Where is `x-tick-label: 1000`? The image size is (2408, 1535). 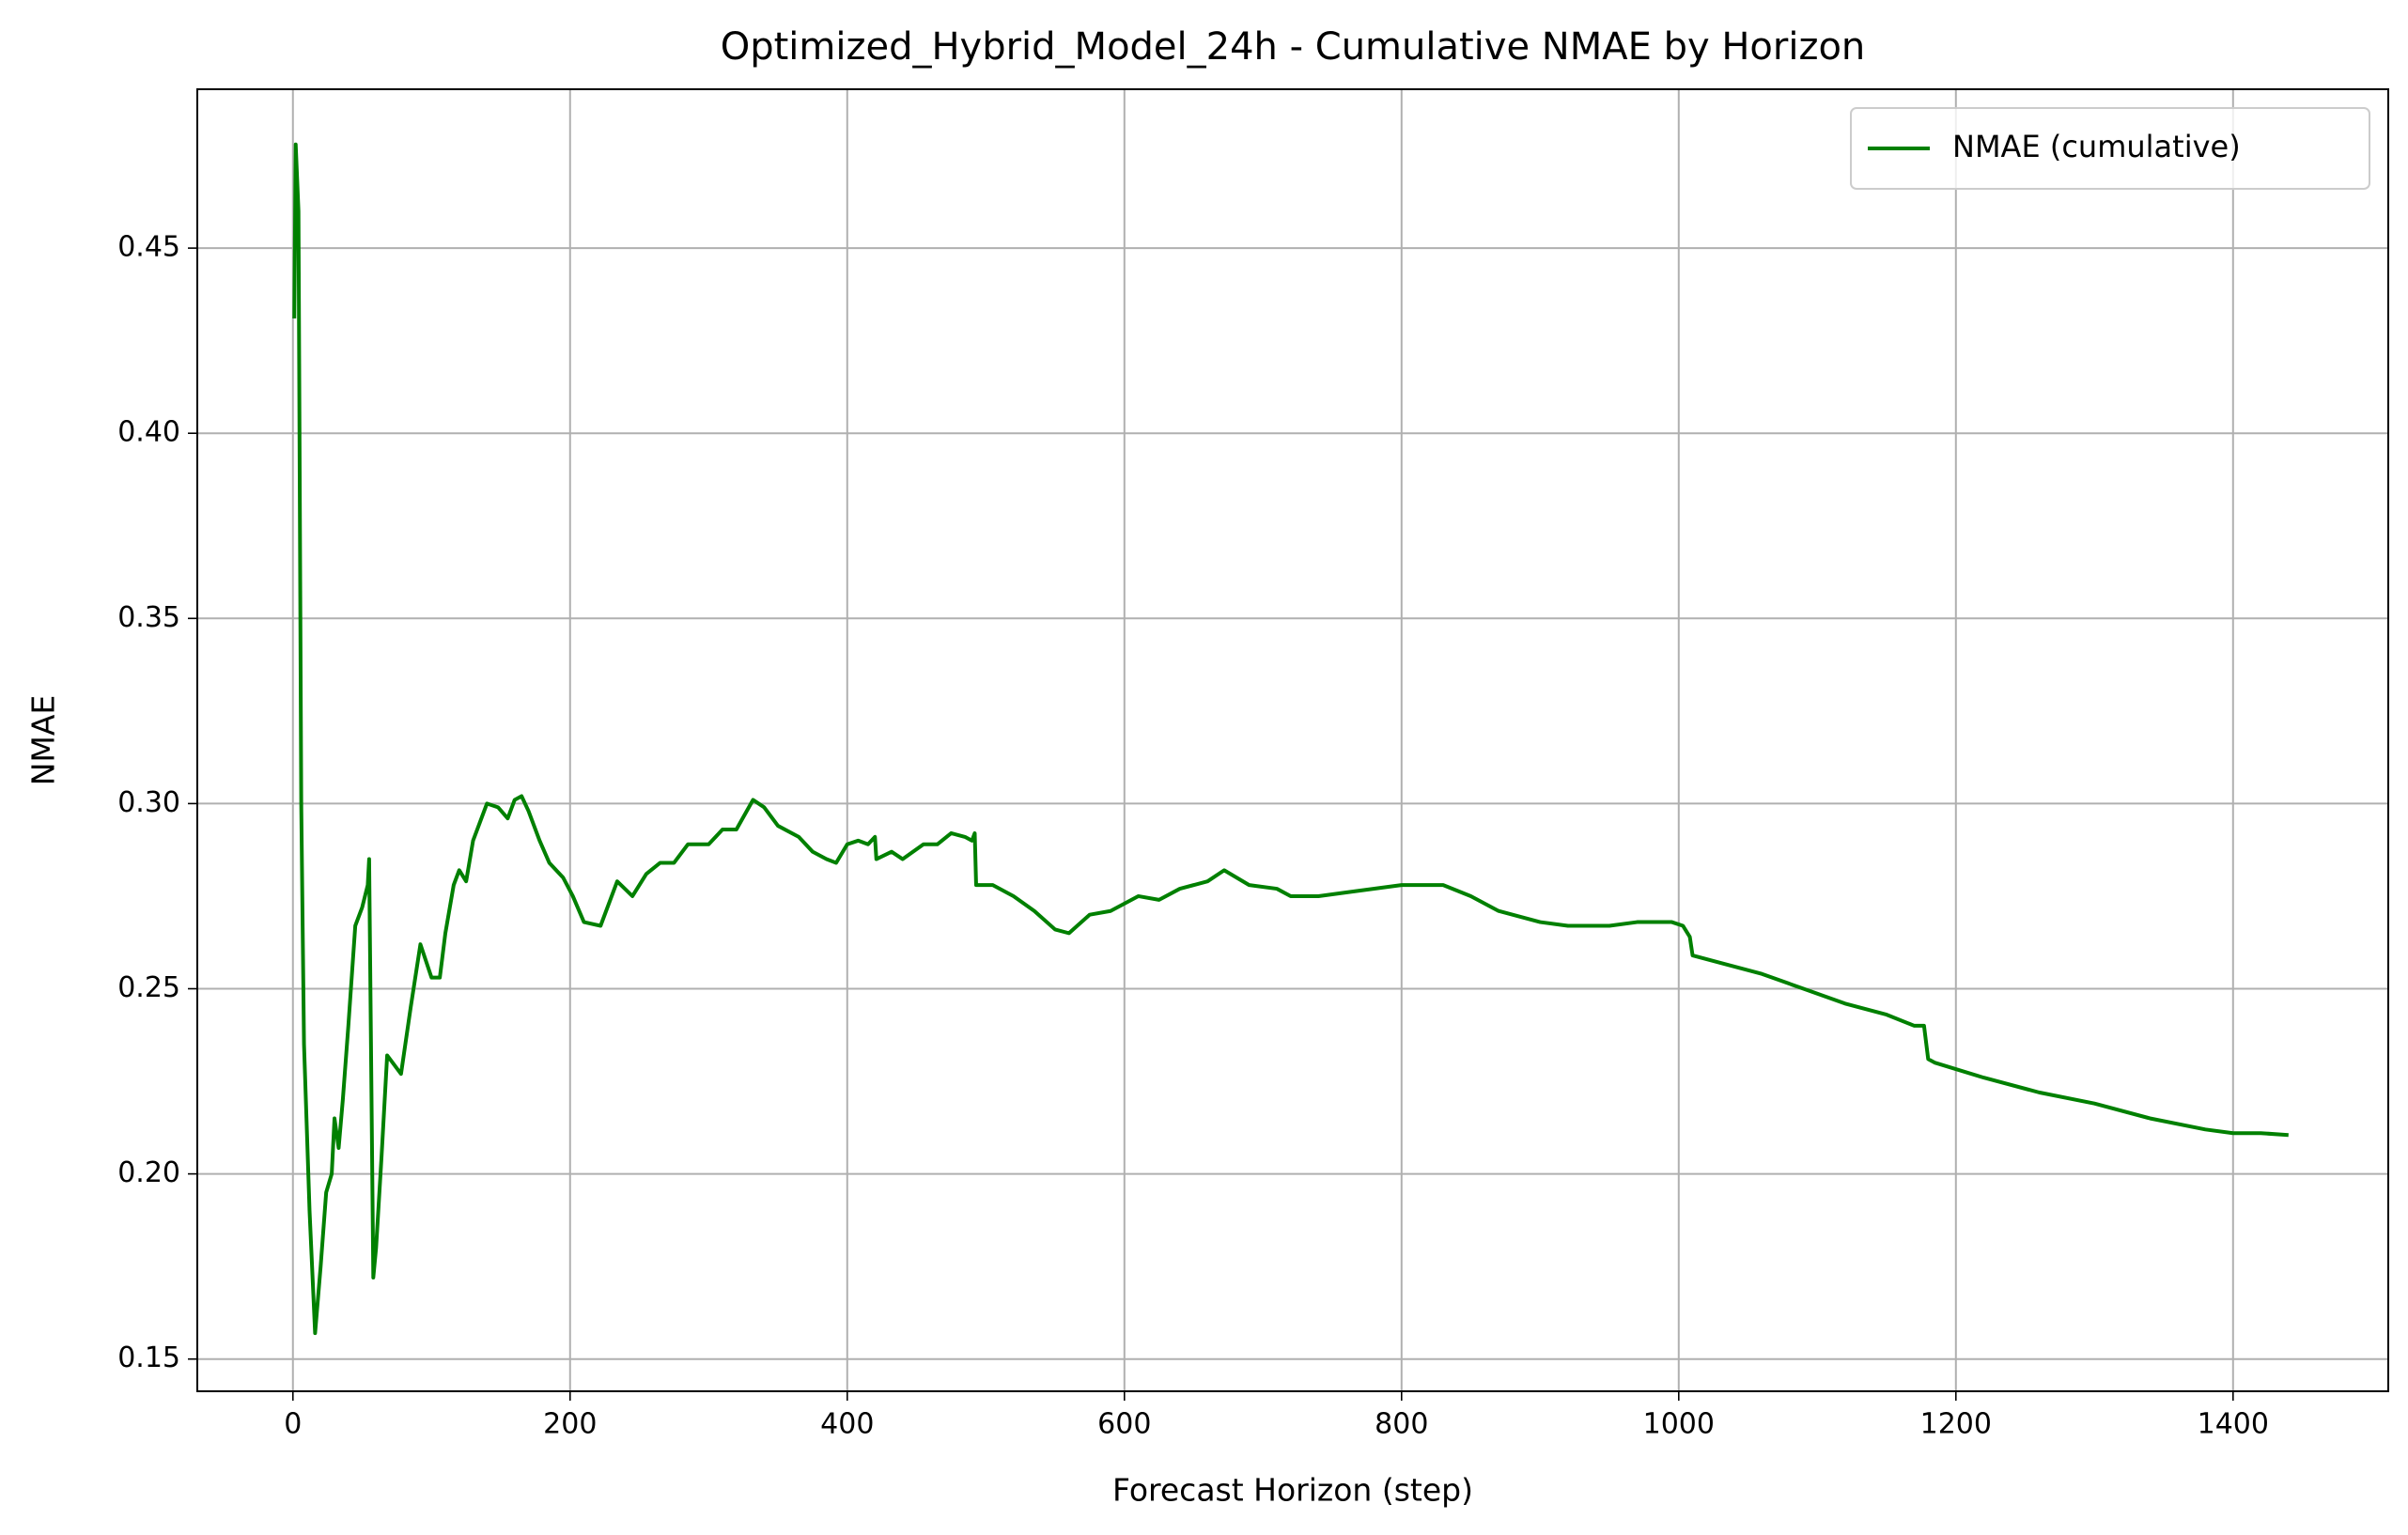 x-tick-label: 1000 is located at coordinates (1679, 1424).